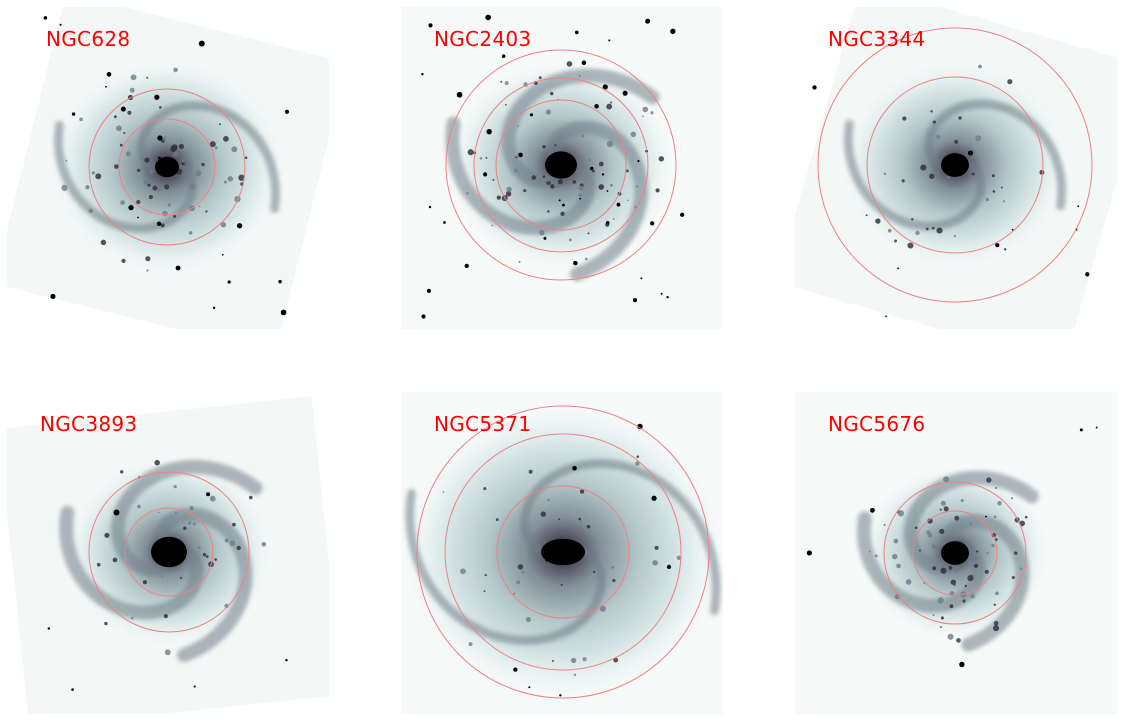 This screenshot has width=1123, height=721. I want to click on galaxy-label: NGC3893, so click(89, 424).